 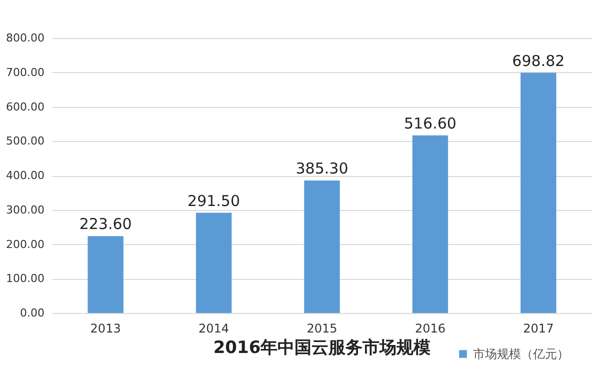 What do you see at coordinates (322, 169) in the screenshot?
I see `data-label: 385.30` at bounding box center [322, 169].